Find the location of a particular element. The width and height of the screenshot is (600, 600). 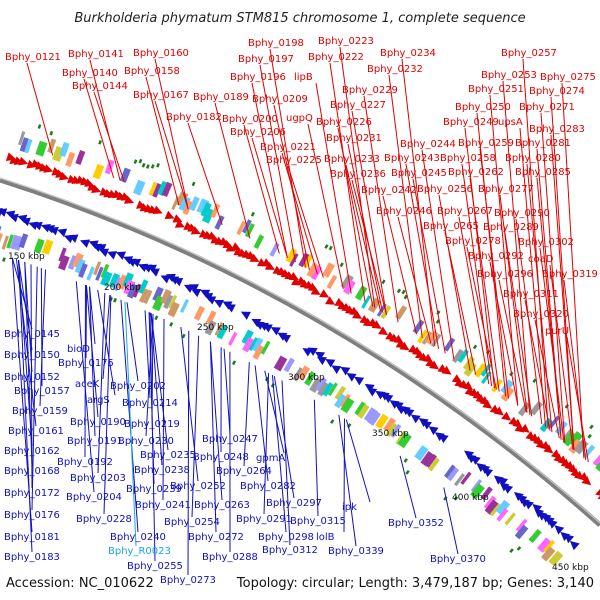

gene-label: Bphy_0232 is located at coordinates (395, 69).